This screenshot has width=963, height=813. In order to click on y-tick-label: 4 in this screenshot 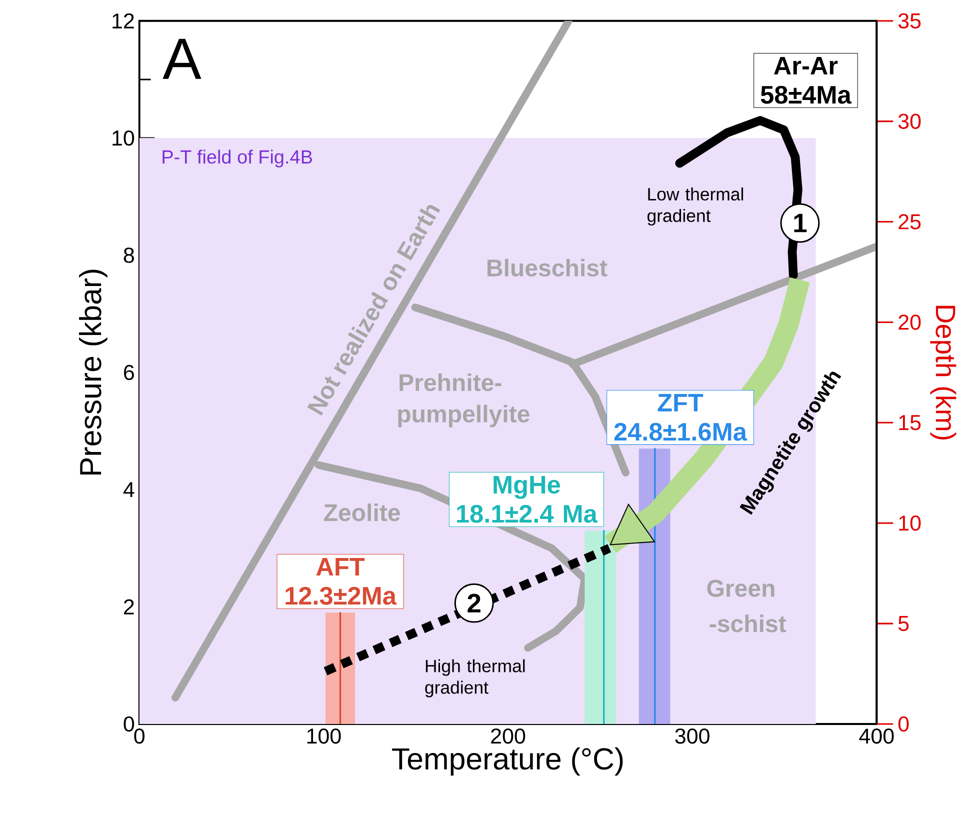, I will do `click(128, 489)`.